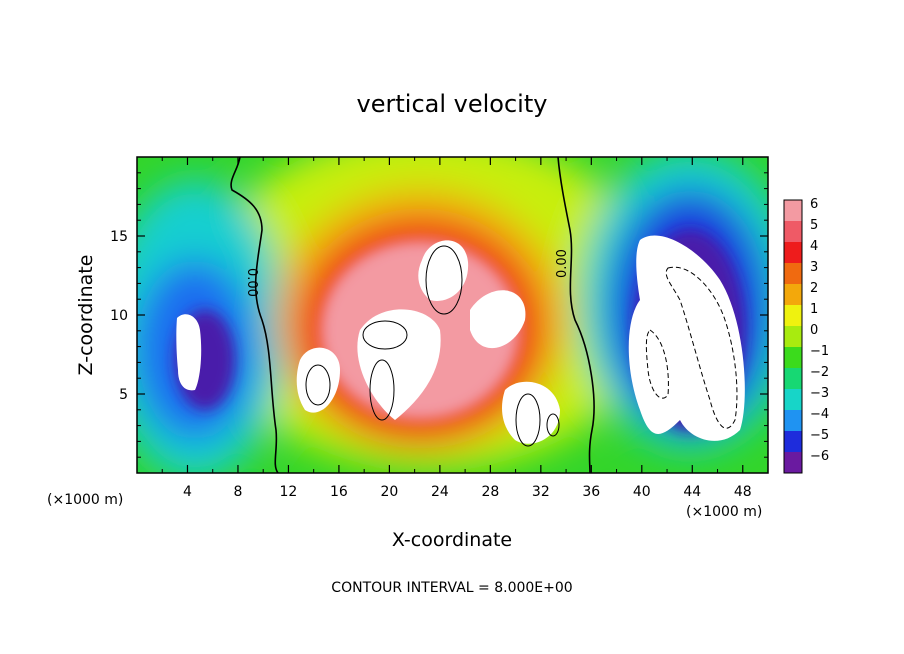 The width and height of the screenshot is (904, 654). Describe the element at coordinates (576, 315) in the screenshot. I see `zero-contour-right` at that location.